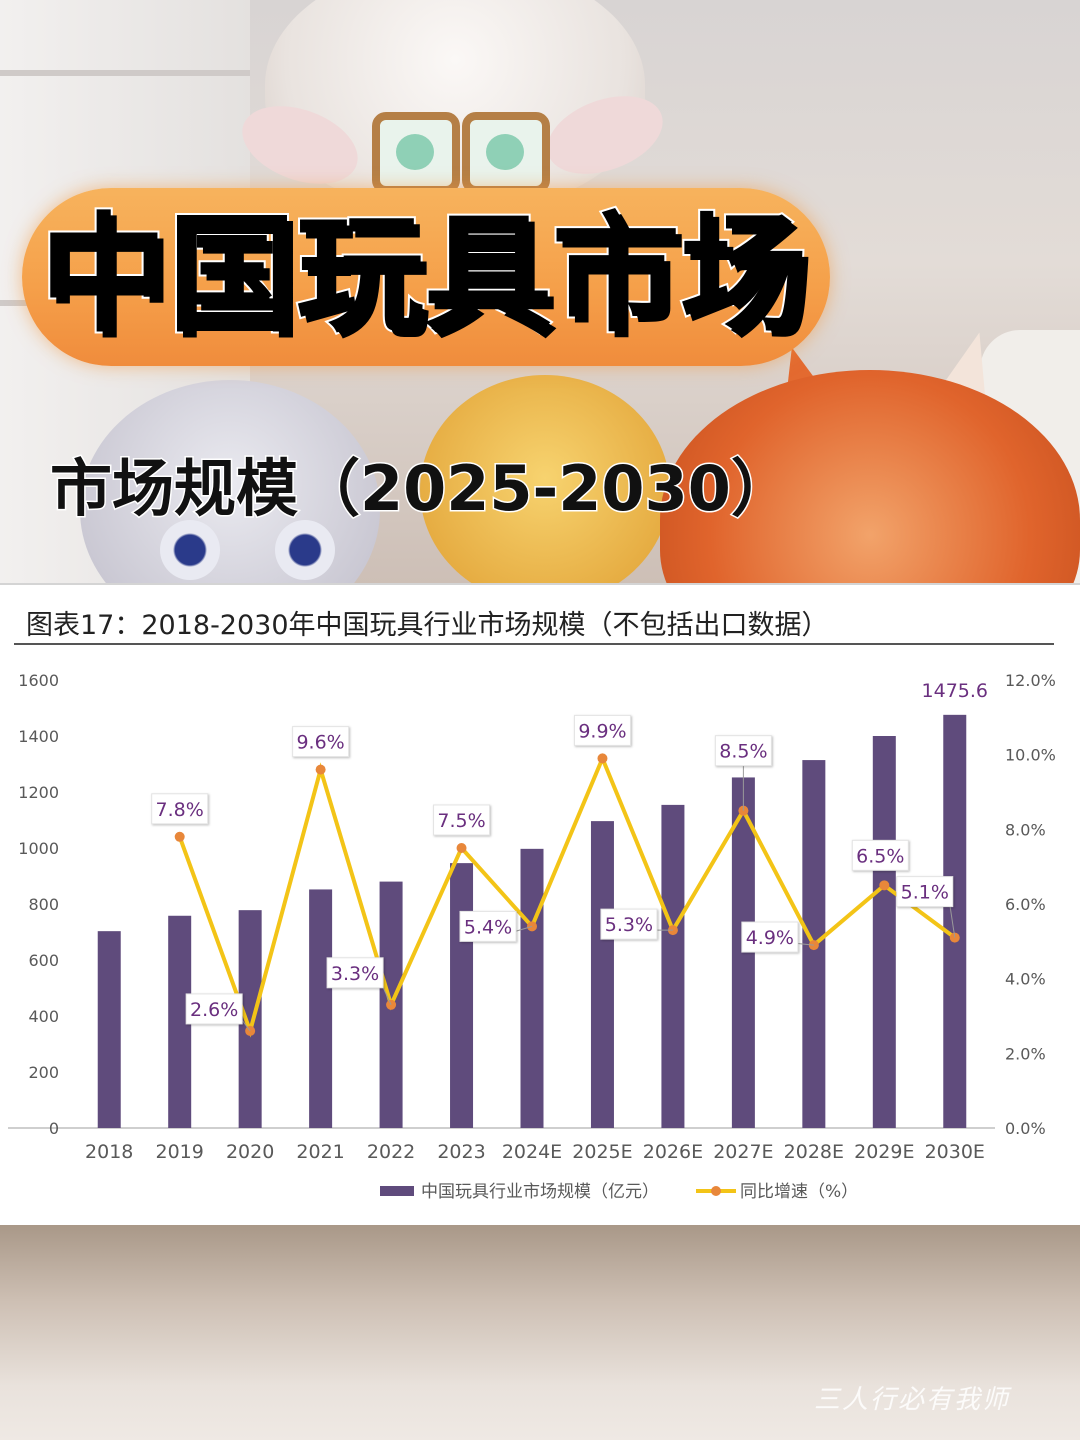 This screenshot has height=1440, width=1080. What do you see at coordinates (1030, 680) in the screenshot?
I see `y-right-tick-label: 12.0%` at bounding box center [1030, 680].